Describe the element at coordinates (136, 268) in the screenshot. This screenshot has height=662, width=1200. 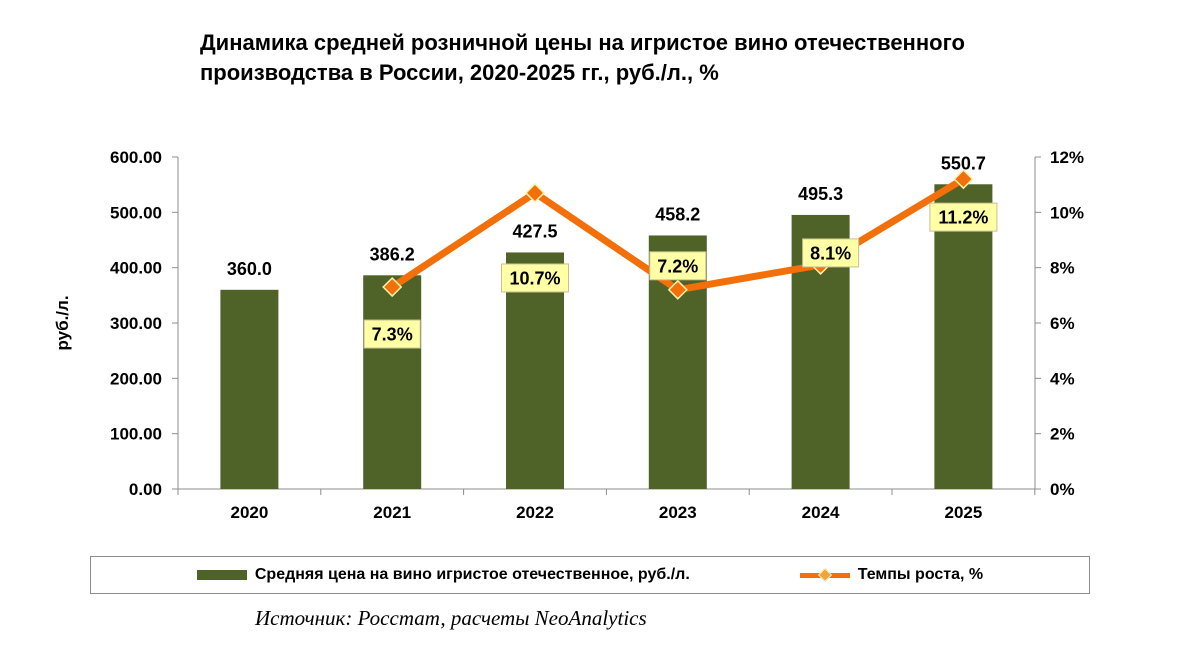
I see `y-tick-label: 400.00` at that location.